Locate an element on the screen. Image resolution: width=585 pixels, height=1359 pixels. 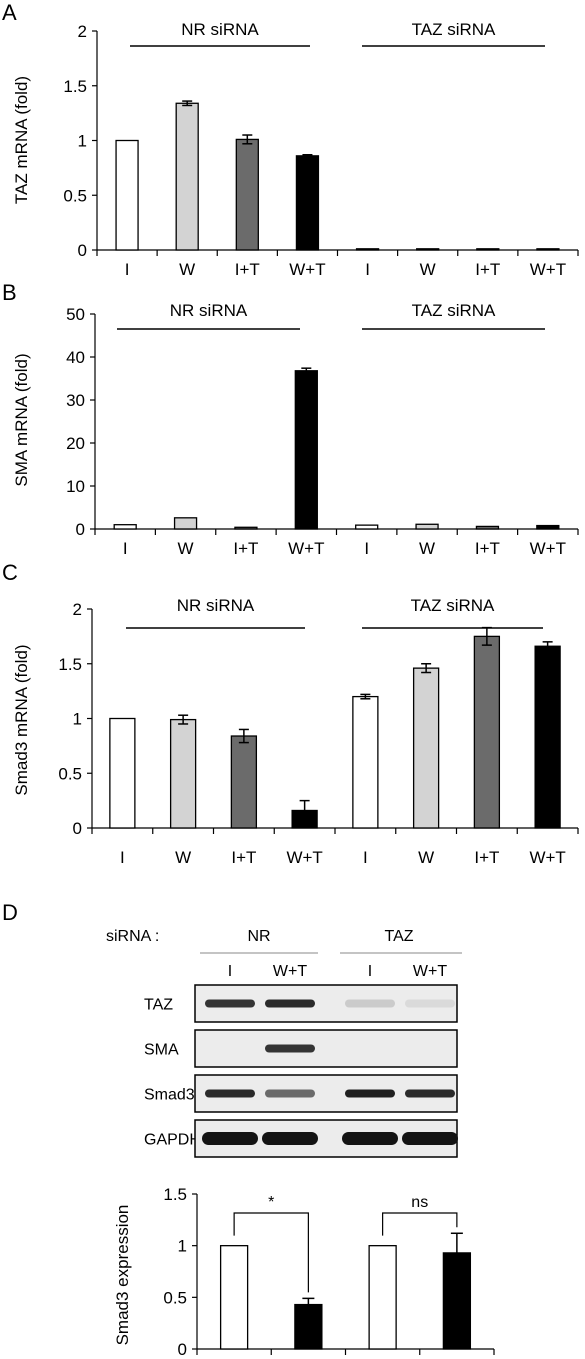
blot-group-label-nr: NR is located at coordinates (258, 936).